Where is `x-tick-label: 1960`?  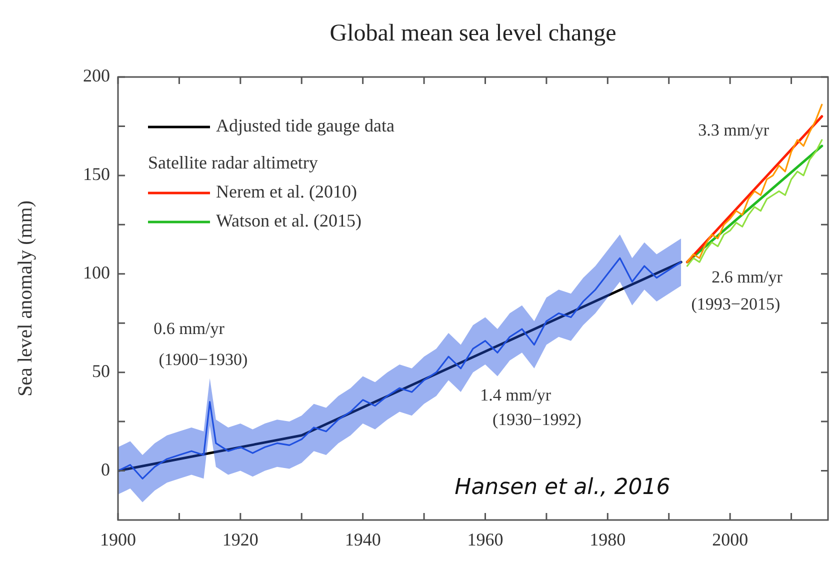 x-tick-label: 1960 is located at coordinates (485, 540).